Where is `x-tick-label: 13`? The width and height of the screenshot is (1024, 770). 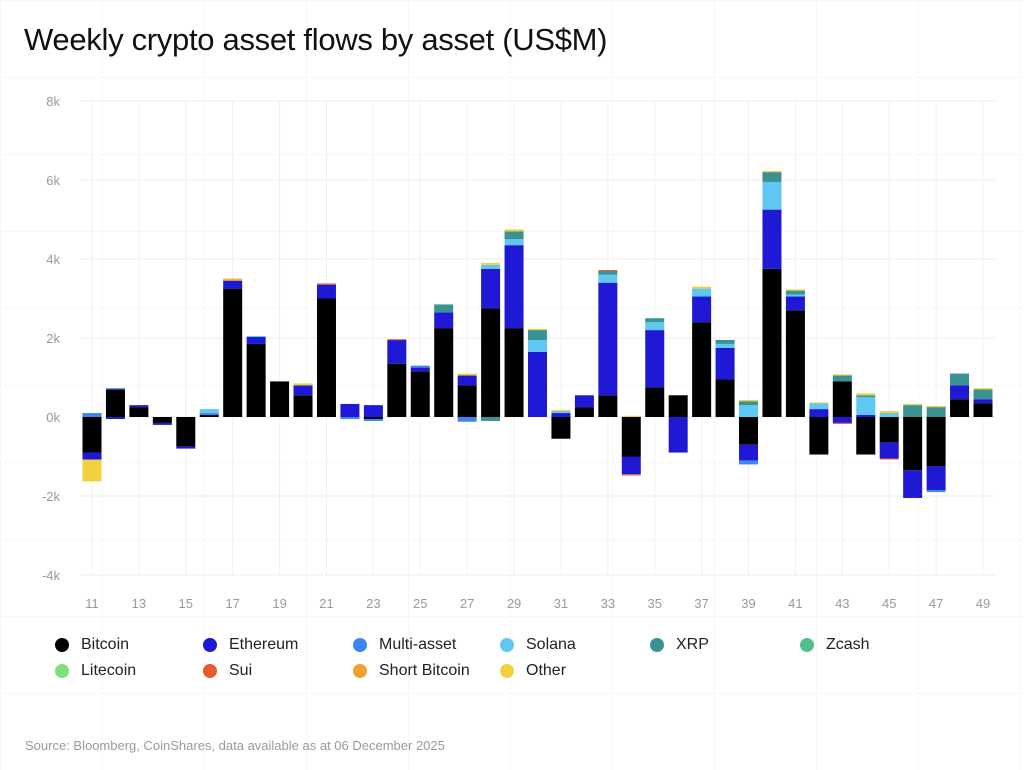
x-tick-label: 13 is located at coordinates (139, 603).